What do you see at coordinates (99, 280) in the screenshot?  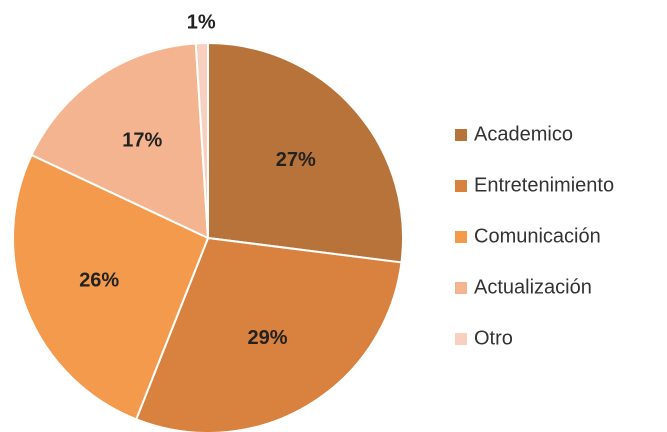 I see `slice-label: 26%` at bounding box center [99, 280].